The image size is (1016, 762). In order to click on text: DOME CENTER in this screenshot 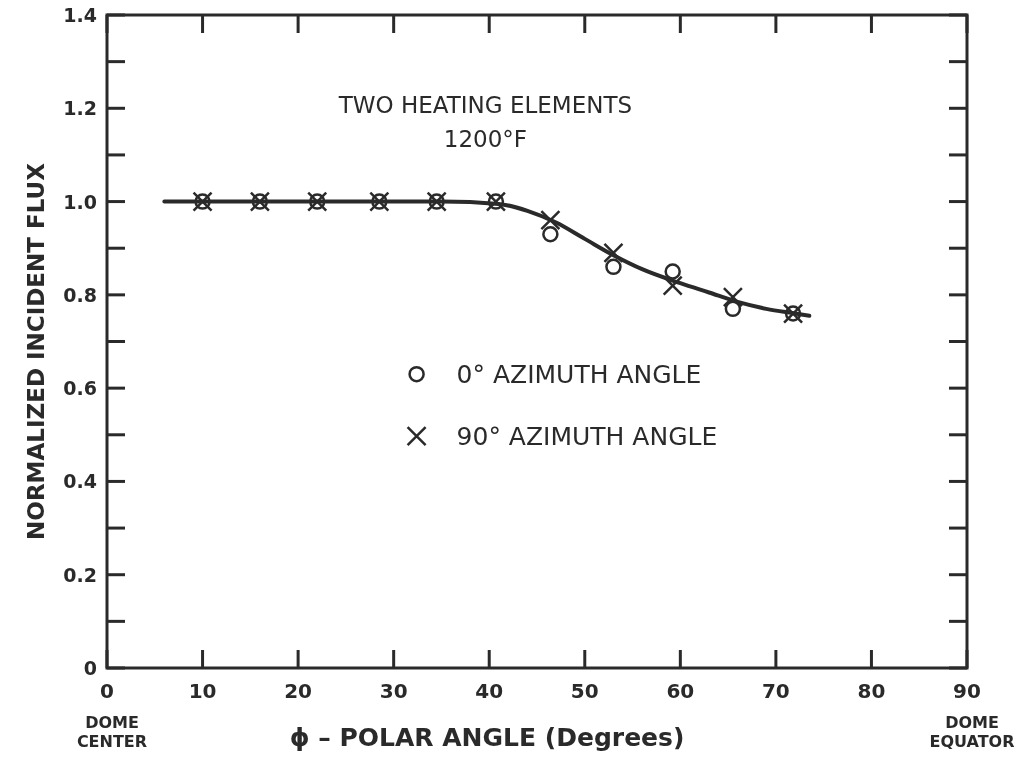, I will do `click(112, 732)`.